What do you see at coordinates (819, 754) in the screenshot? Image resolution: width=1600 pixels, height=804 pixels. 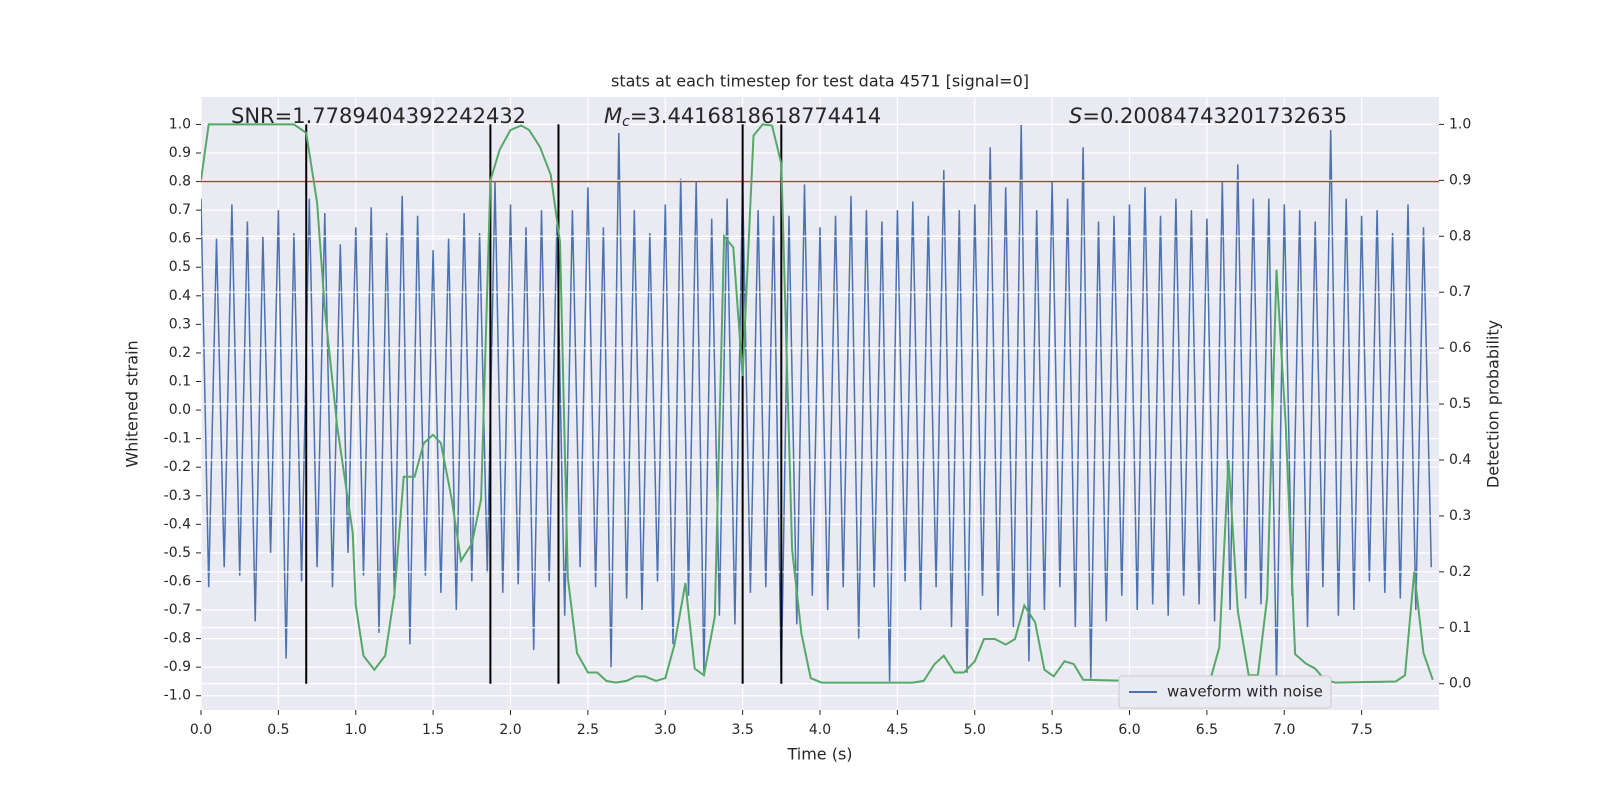 I see `x-axis-label: Time (s)` at bounding box center [819, 754].